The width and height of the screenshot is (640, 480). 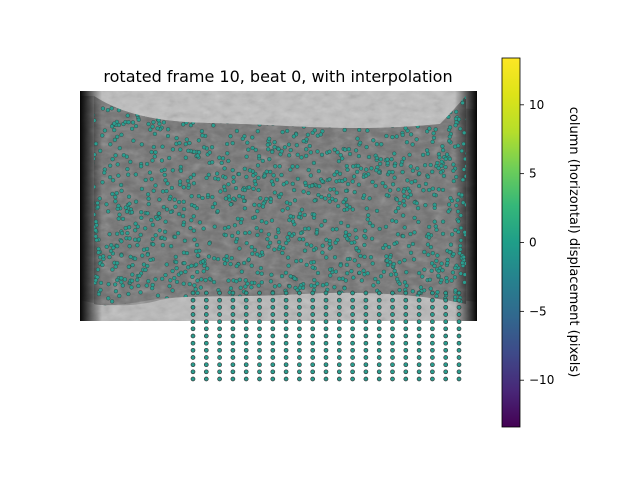 I want to click on colorbar-tick-label: 5, so click(x=533, y=174).